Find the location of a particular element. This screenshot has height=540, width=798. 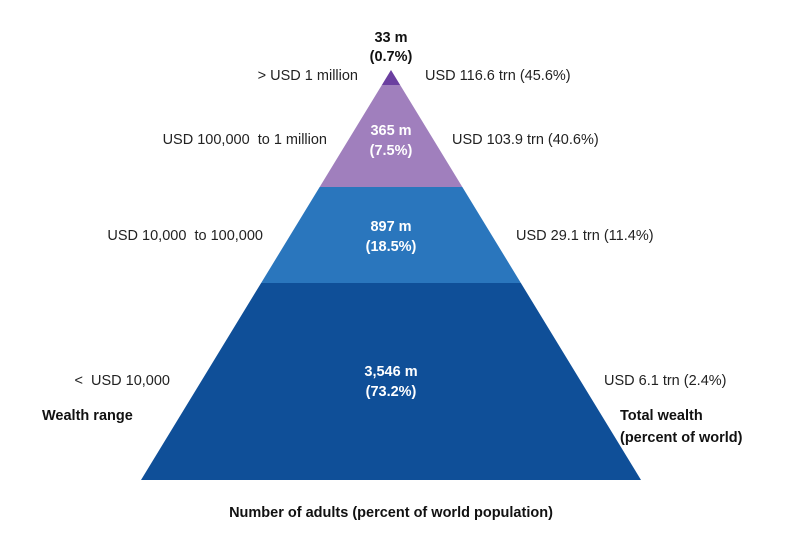

tier-3-total-wealth: USD 29.1 trn (11.4%) is located at coordinates (585, 236).